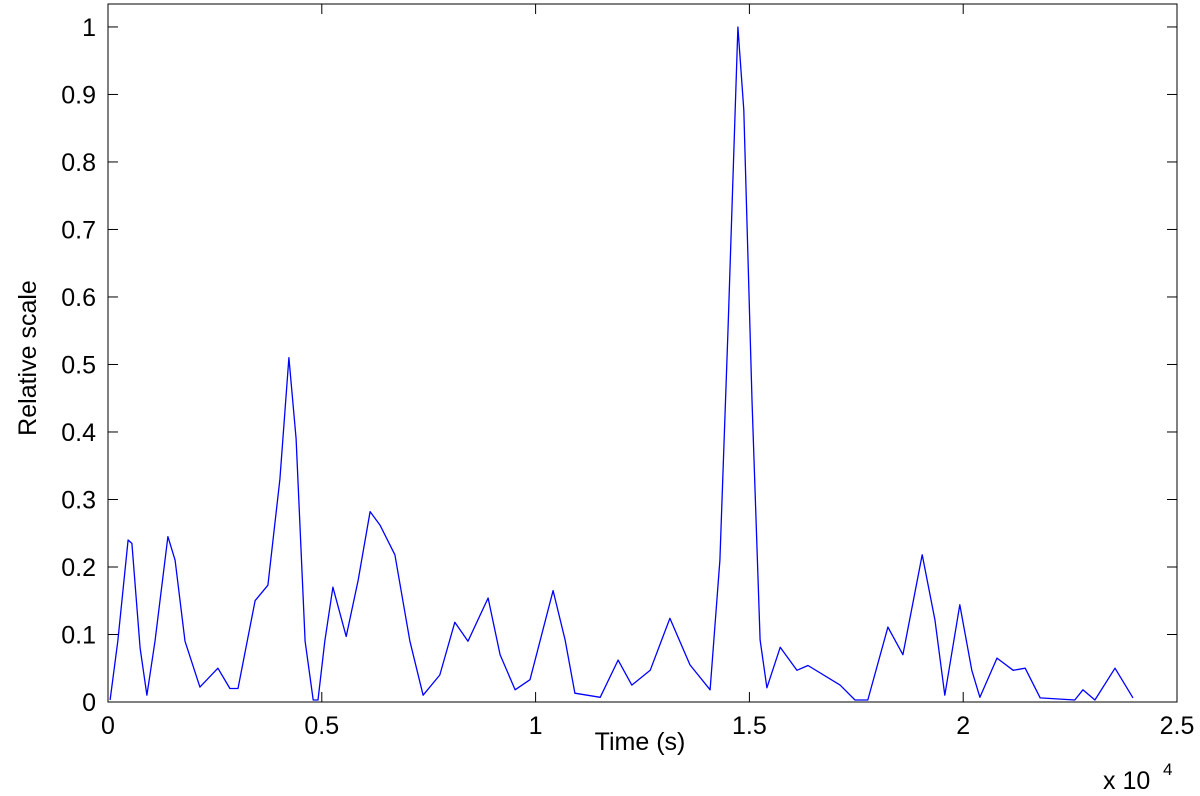 Image resolution: width=1200 pixels, height=796 pixels. I want to click on x-multiplier: x 10, so click(1126, 781).